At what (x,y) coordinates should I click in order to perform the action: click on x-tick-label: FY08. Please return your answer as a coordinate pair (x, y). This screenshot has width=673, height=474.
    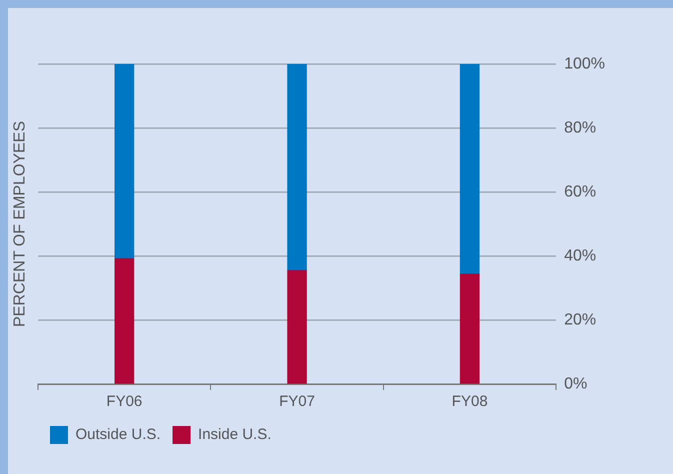
    Looking at the image, I should click on (470, 401).